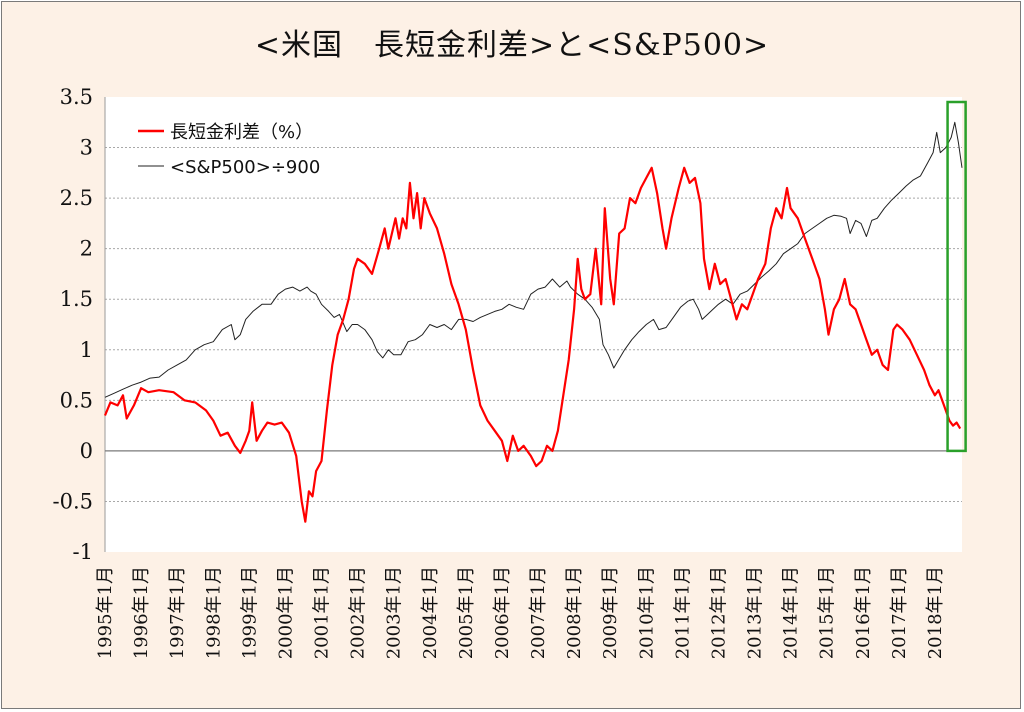 The height and width of the screenshot is (712, 1024). I want to click on y-tick-label: 0.5, so click(76, 400).